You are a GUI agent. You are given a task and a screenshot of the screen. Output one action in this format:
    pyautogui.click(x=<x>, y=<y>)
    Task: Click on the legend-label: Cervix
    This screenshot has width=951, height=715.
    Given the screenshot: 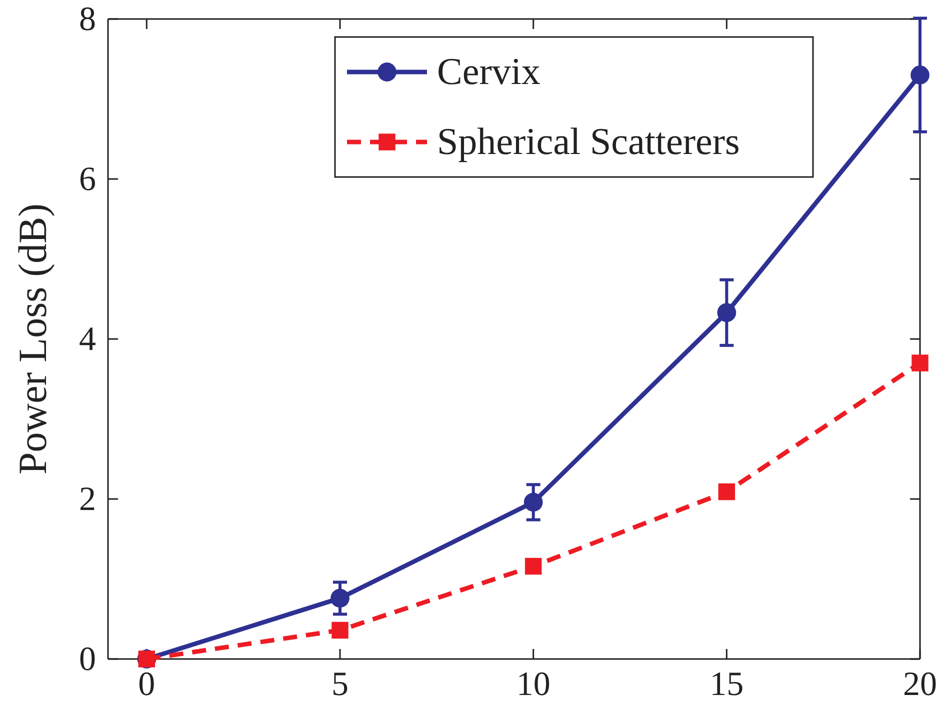 What is the action you would take?
    pyautogui.click(x=488, y=72)
    